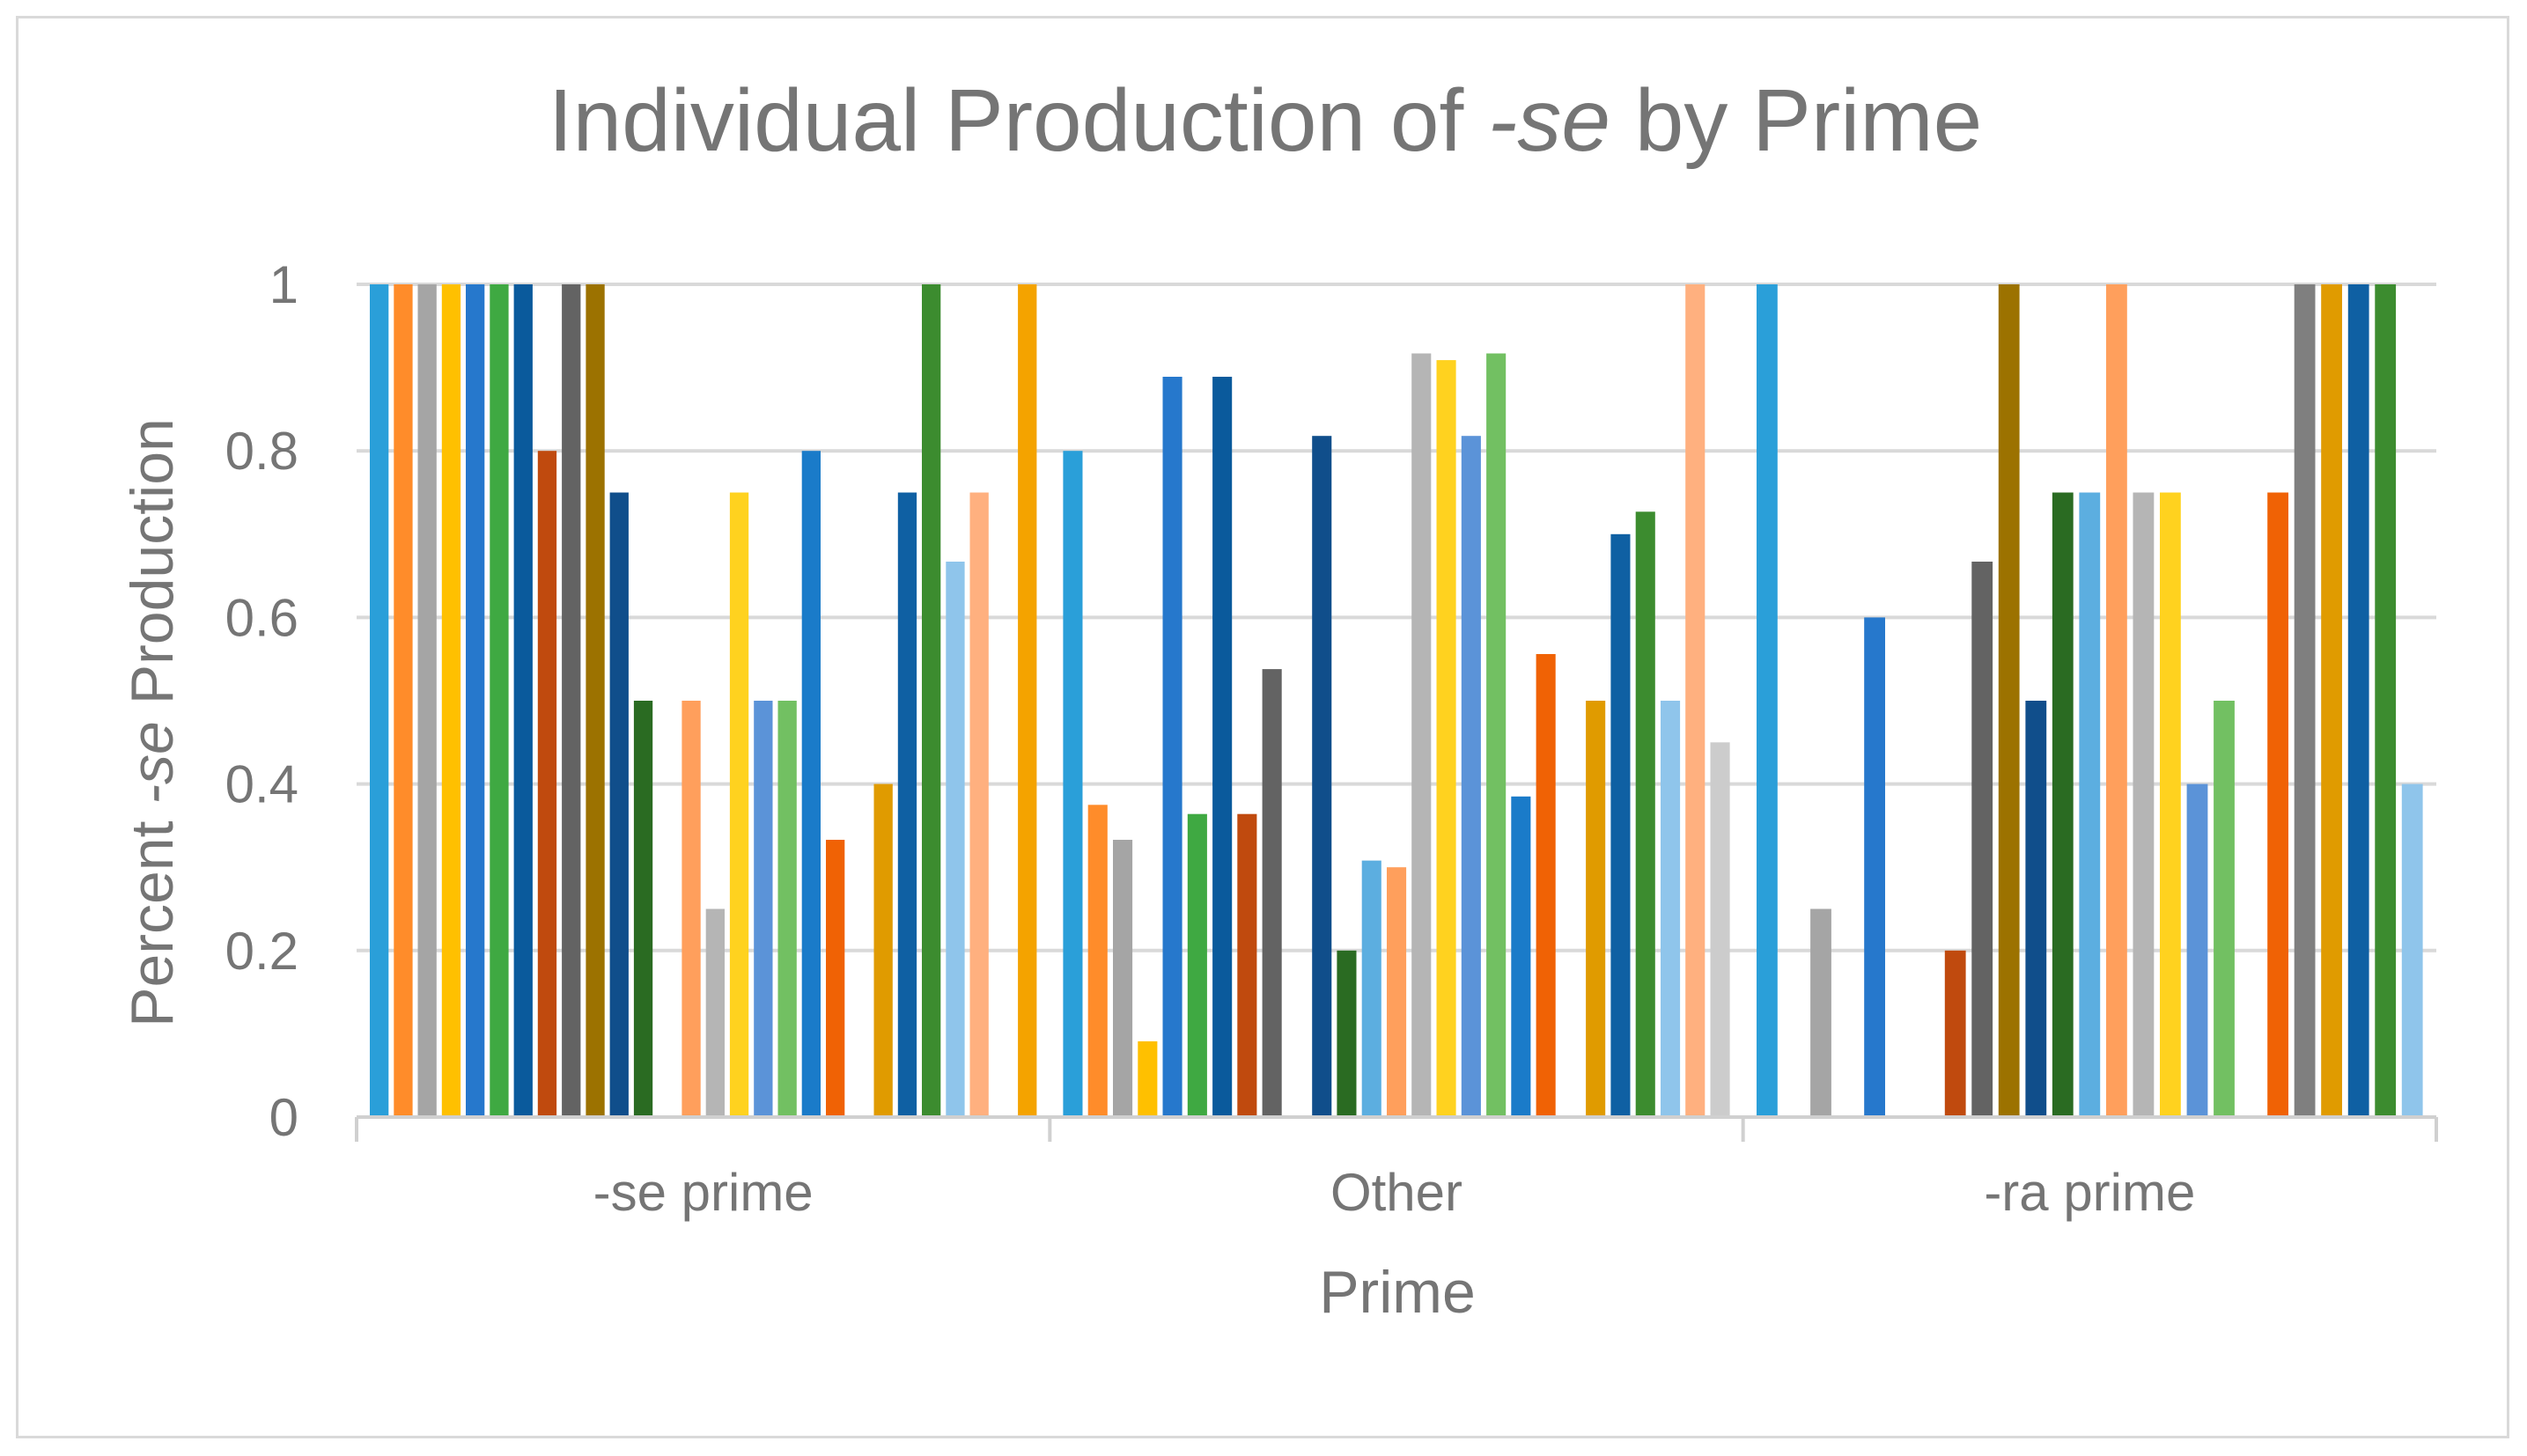 This screenshot has width=2527, height=1456. I want to click on y-tick-label: 0, so click(283, 1117).